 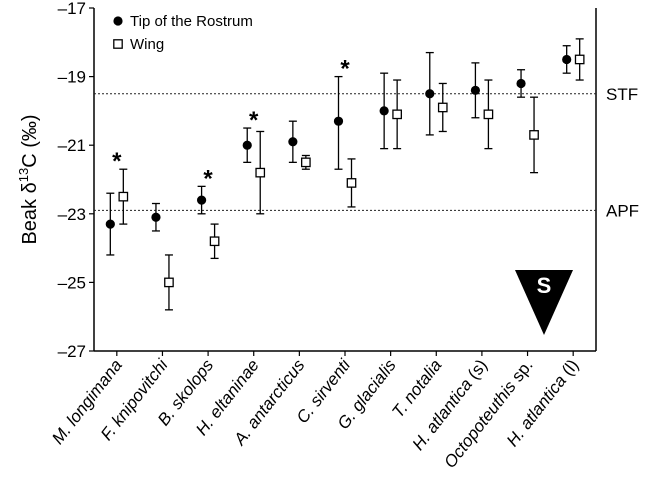 I want to click on y-axis-title: Beak δ13C (‰), so click(x=28, y=179).